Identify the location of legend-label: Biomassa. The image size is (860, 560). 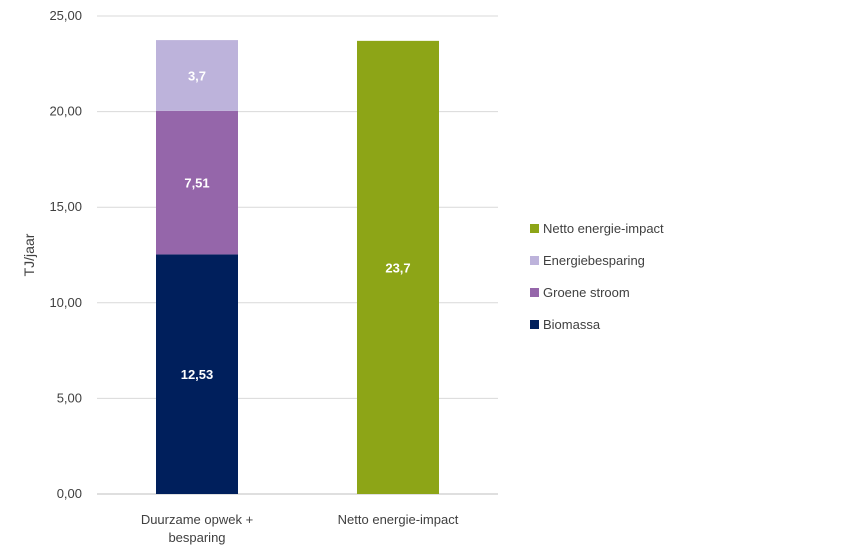
(572, 324).